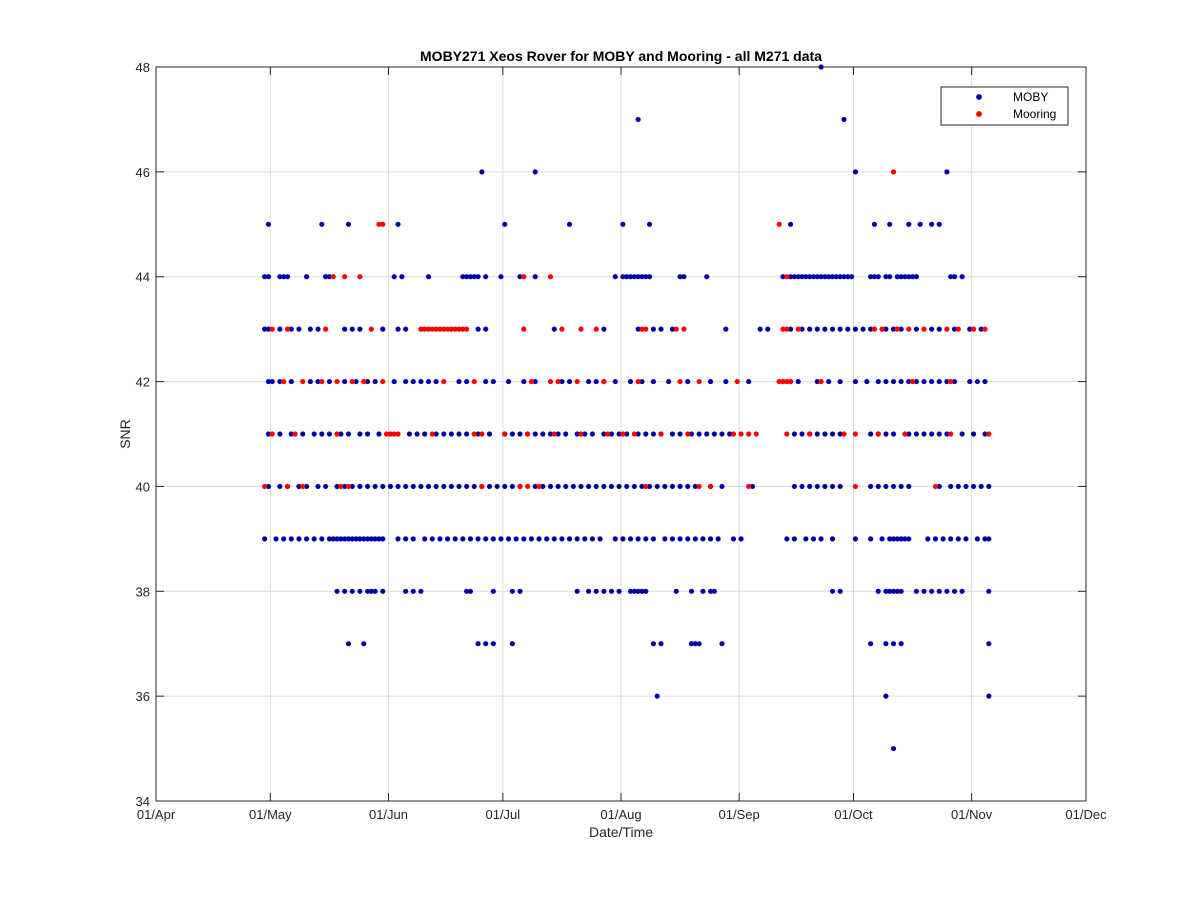 Image resolution: width=1200 pixels, height=900 pixels. What do you see at coordinates (143, 486) in the screenshot?
I see `y-tick-label: 40` at bounding box center [143, 486].